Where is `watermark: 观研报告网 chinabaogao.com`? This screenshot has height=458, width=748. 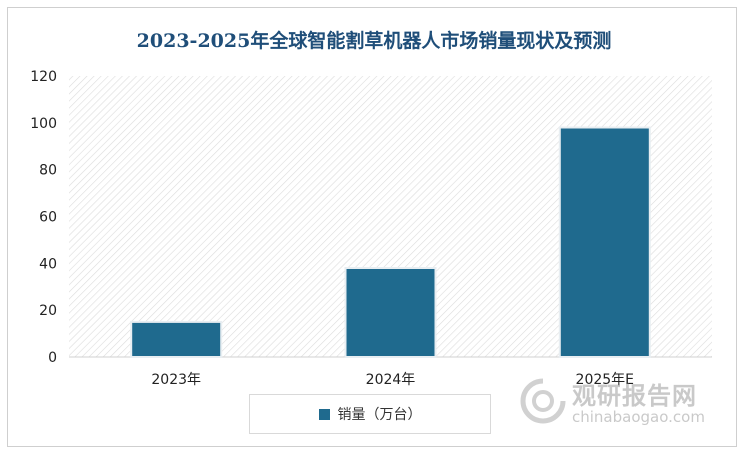 watermark: 观研报告网 chinabaogao.com is located at coordinates (620, 402).